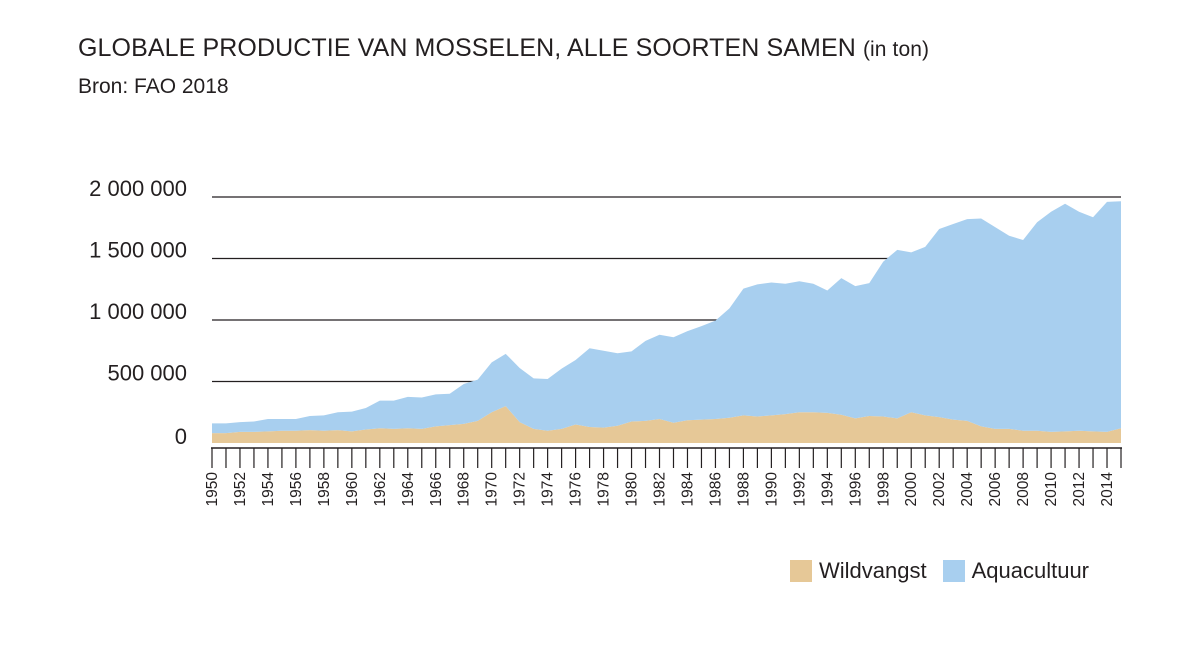 Image resolution: width=1194 pixels, height=660 pixels. I want to click on y-tick-label-2000000: 2 000 000, so click(138, 188).